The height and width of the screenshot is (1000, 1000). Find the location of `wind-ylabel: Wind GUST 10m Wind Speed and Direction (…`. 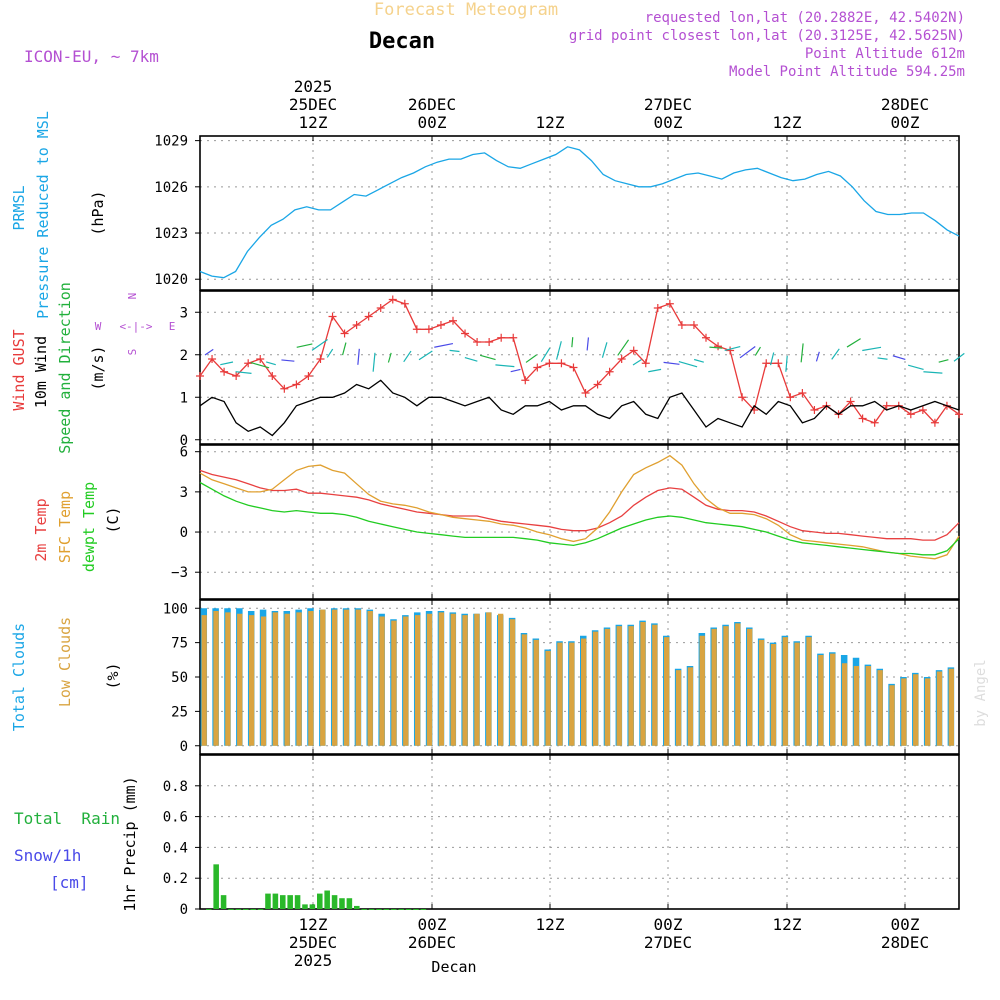

wind-ylabel: Wind GUST 10m Wind Speed and Direction (… is located at coordinates (58, 368).